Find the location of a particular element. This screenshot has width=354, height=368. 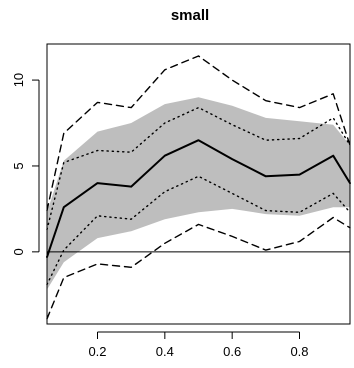

y-axis: 0 5 10 is located at coordinates (25, 164).